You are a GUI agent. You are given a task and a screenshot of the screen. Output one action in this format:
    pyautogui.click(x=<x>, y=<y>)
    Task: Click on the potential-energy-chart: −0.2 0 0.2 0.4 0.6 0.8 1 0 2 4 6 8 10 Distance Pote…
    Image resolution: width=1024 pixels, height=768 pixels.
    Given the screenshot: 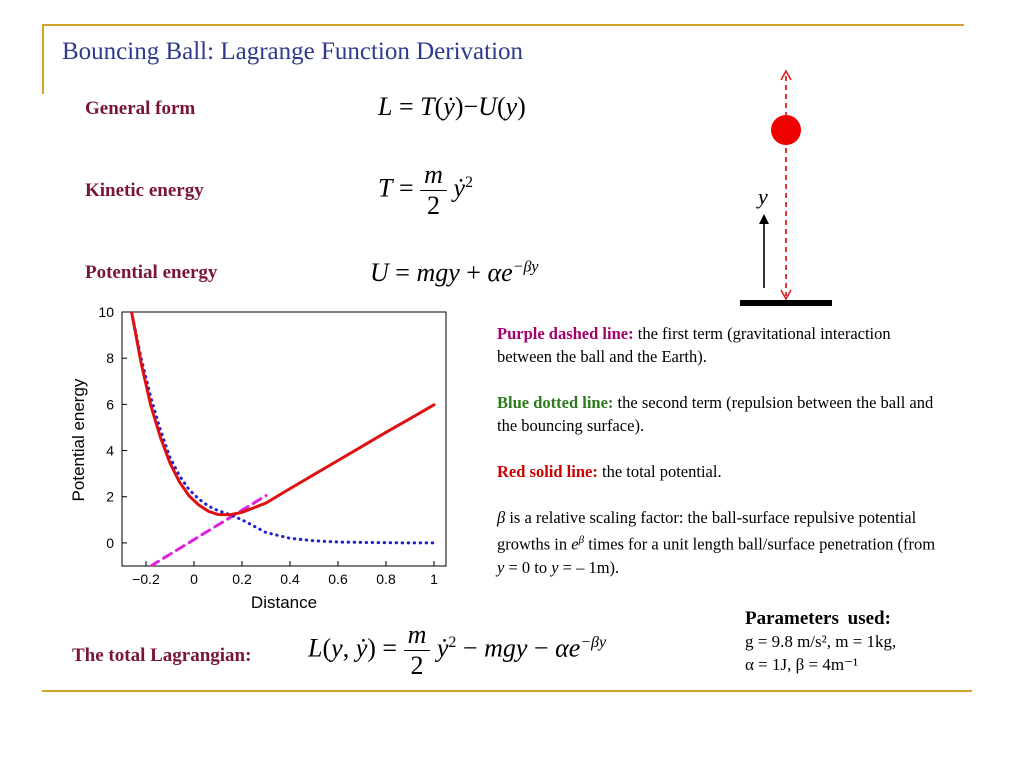 What is the action you would take?
    pyautogui.click(x=258, y=458)
    